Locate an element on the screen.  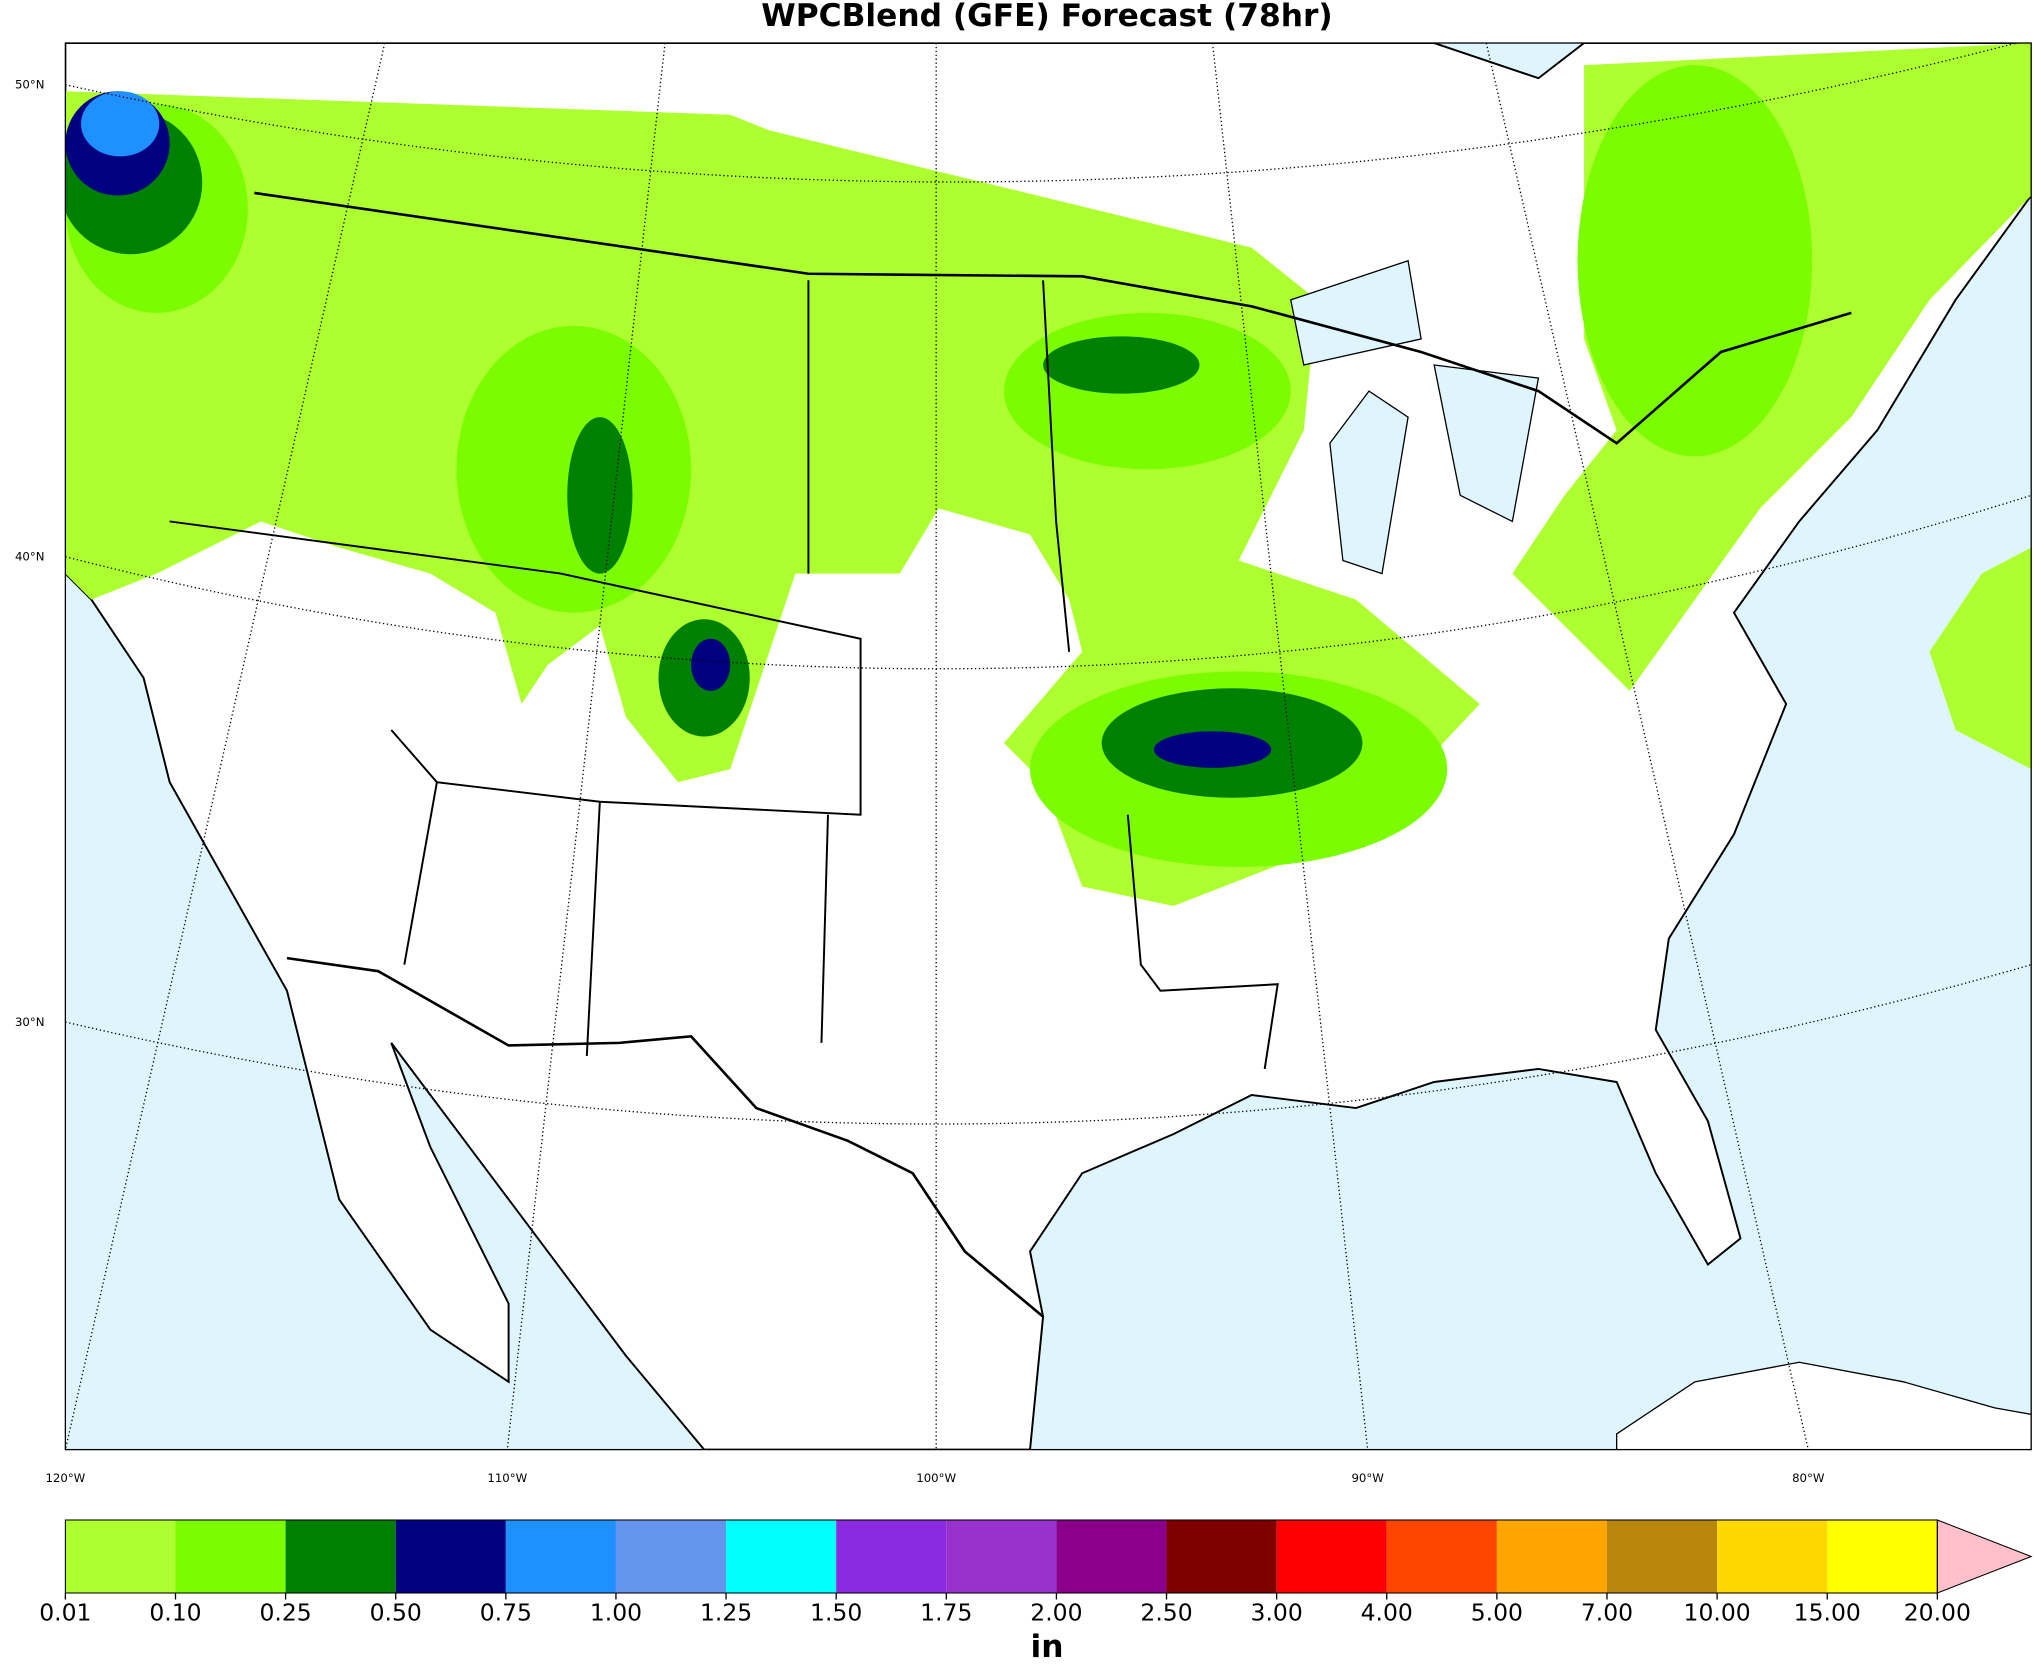
colorbar-extend is located at coordinates (1984, 1556).